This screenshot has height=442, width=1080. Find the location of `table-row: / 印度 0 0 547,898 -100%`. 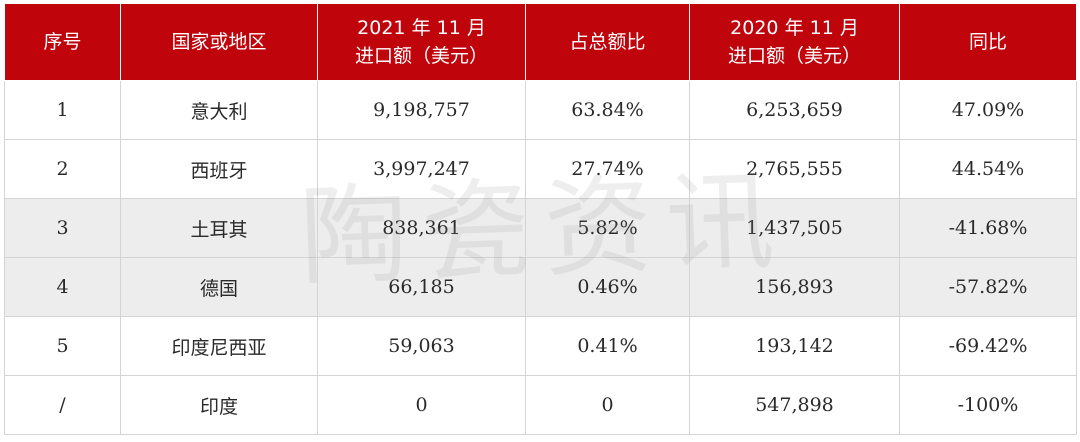

table-row: / 印度 0 0 547,898 -100% is located at coordinates (540, 405).